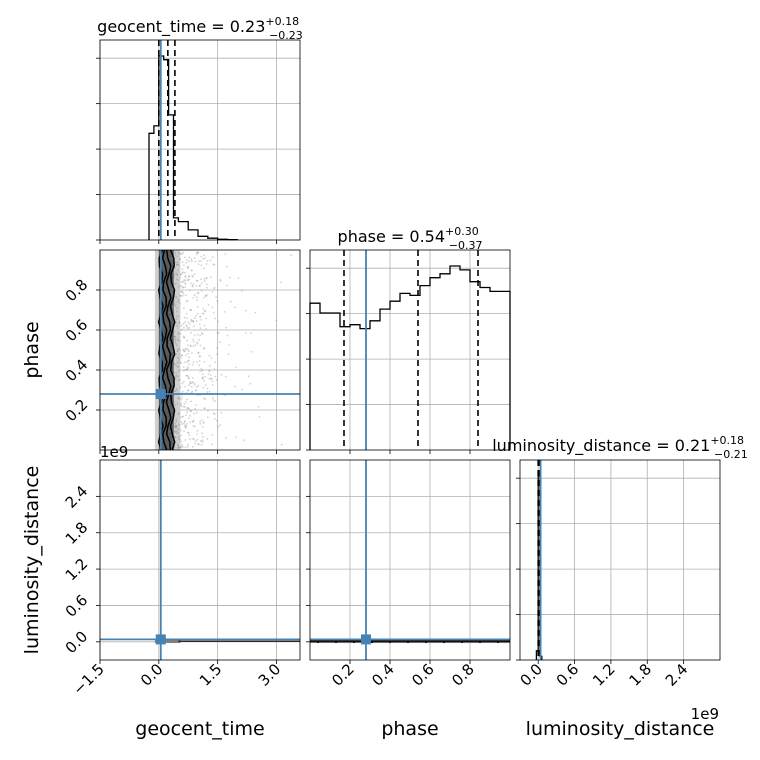 This screenshot has width=760, height=760. What do you see at coordinates (168, 350) in the screenshot?
I see `contour-line` at bounding box center [168, 350].